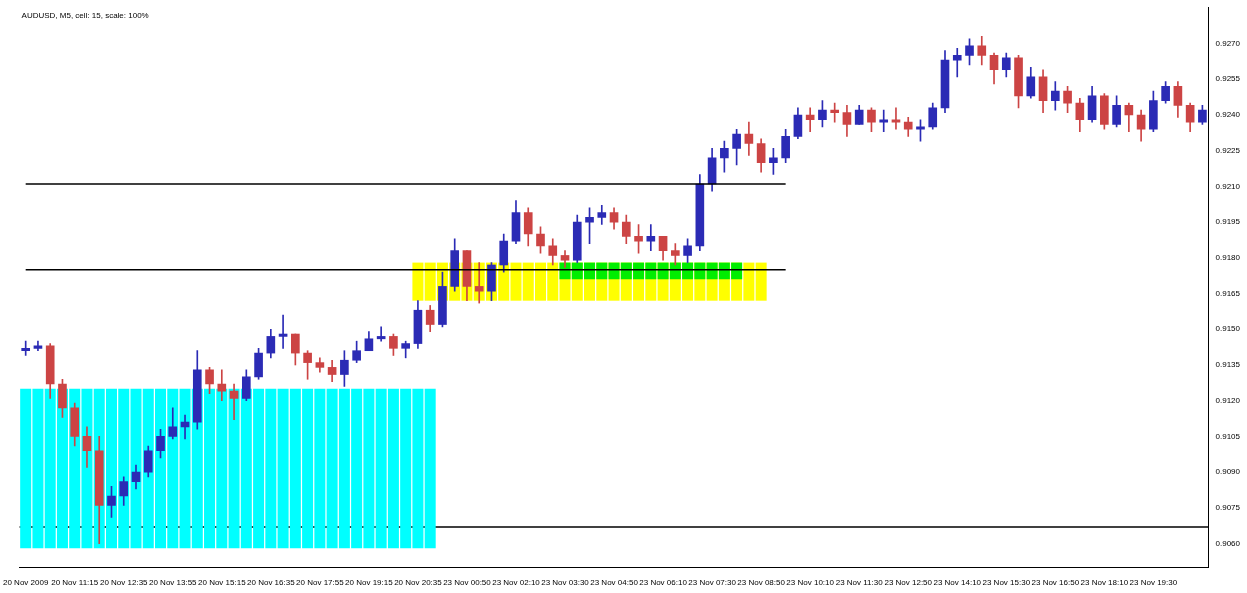  What do you see at coordinates (761, 583) in the screenshot?
I see `x-tick-label: 23 Nov 08:50` at bounding box center [761, 583].